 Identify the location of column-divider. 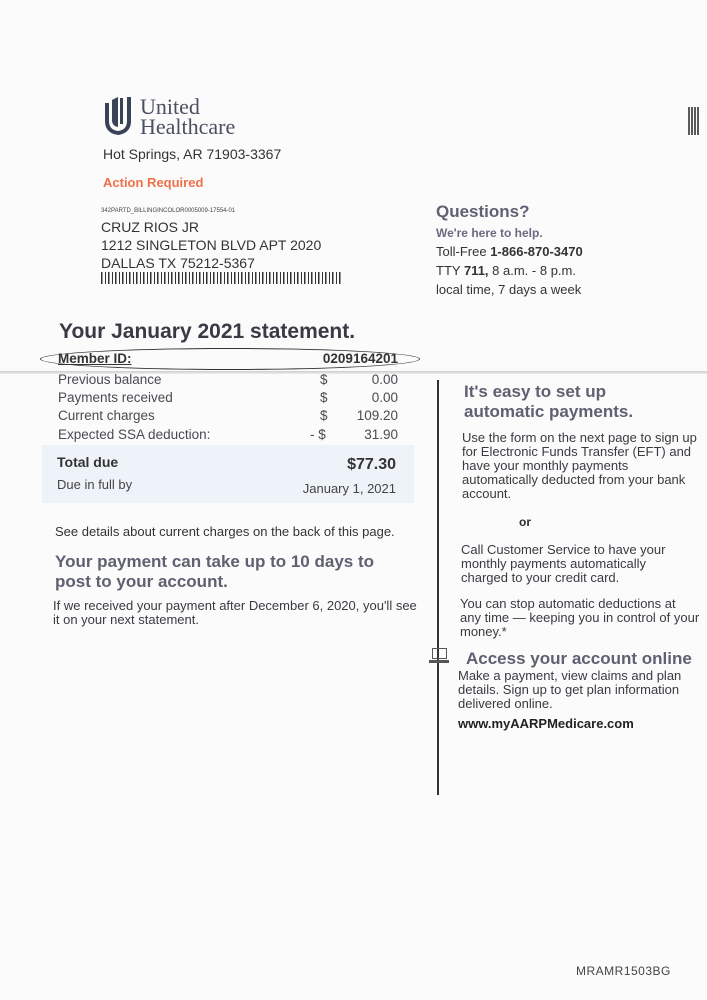
(438, 587).